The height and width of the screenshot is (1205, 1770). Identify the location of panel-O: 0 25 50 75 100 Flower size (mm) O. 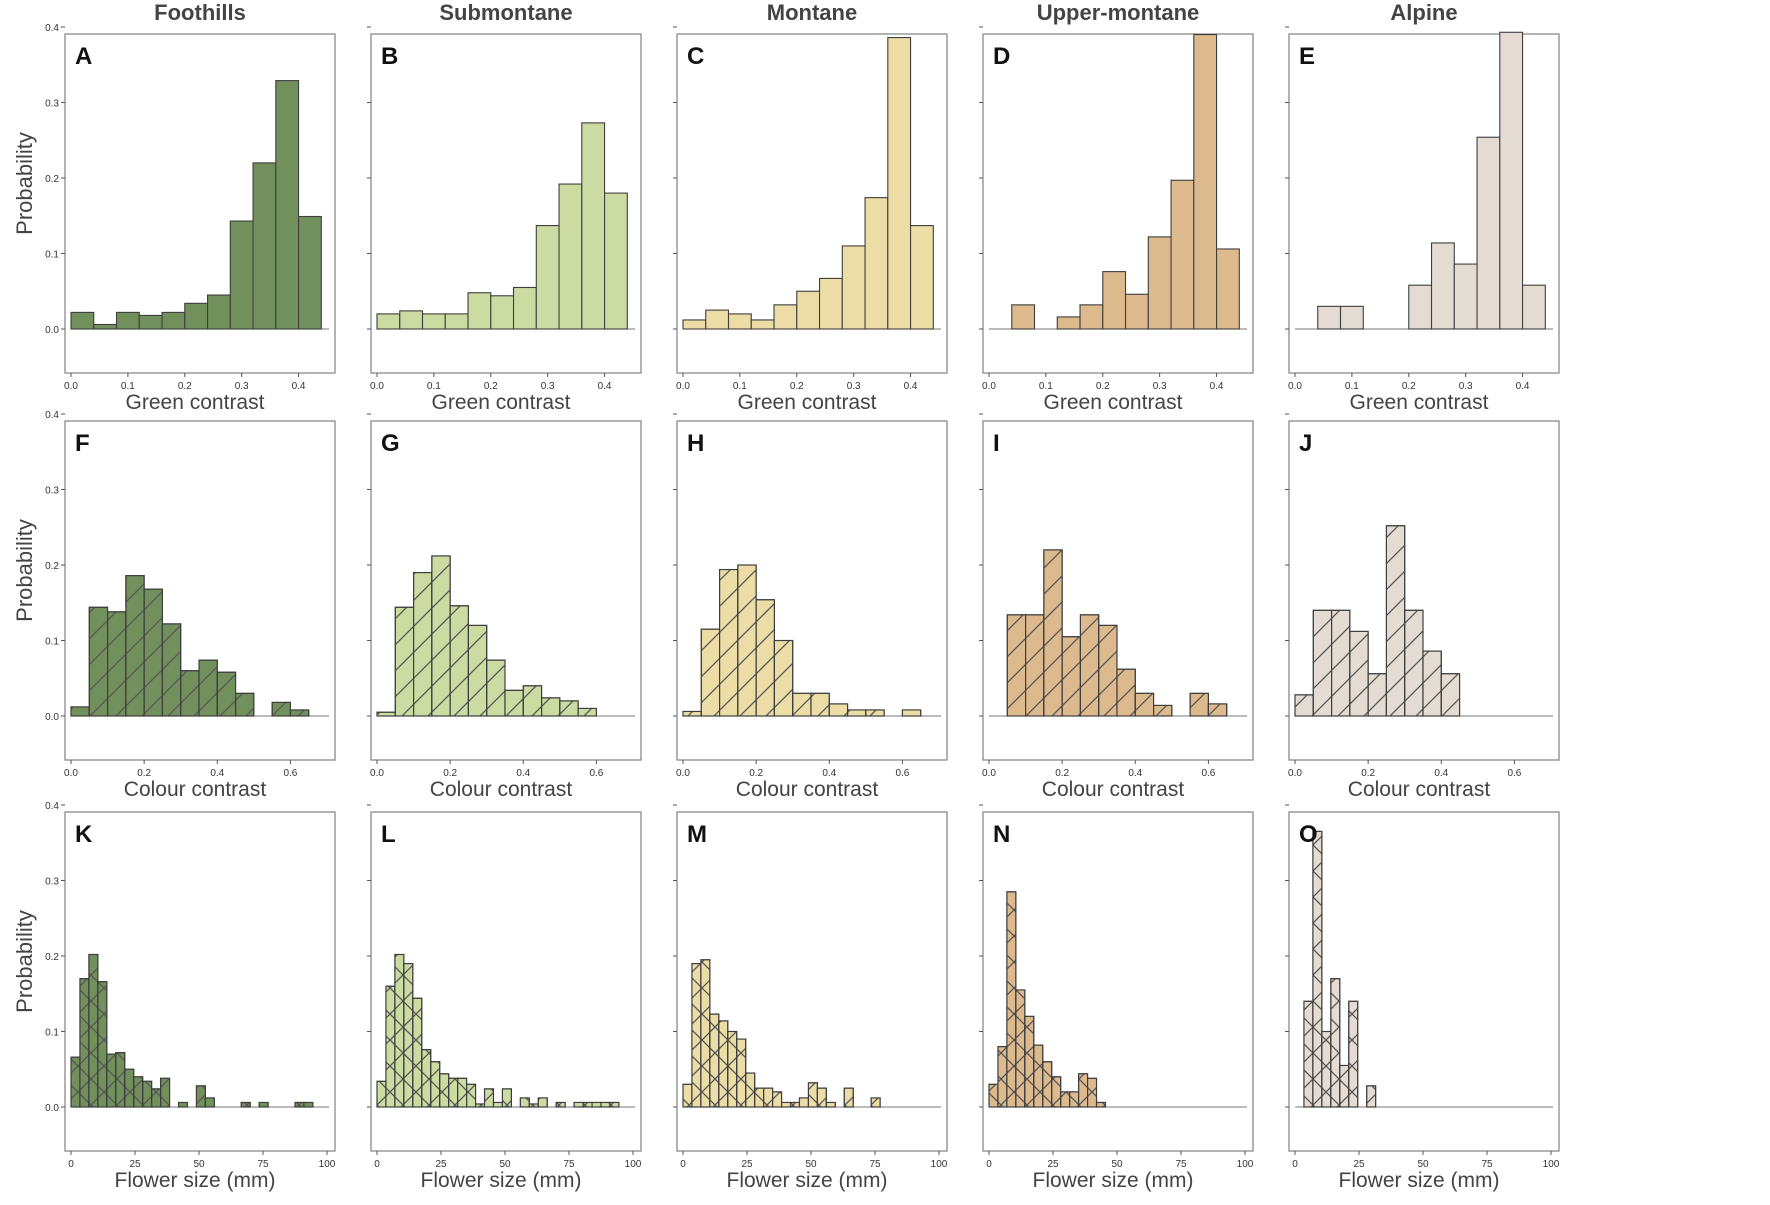
(1422, 998).